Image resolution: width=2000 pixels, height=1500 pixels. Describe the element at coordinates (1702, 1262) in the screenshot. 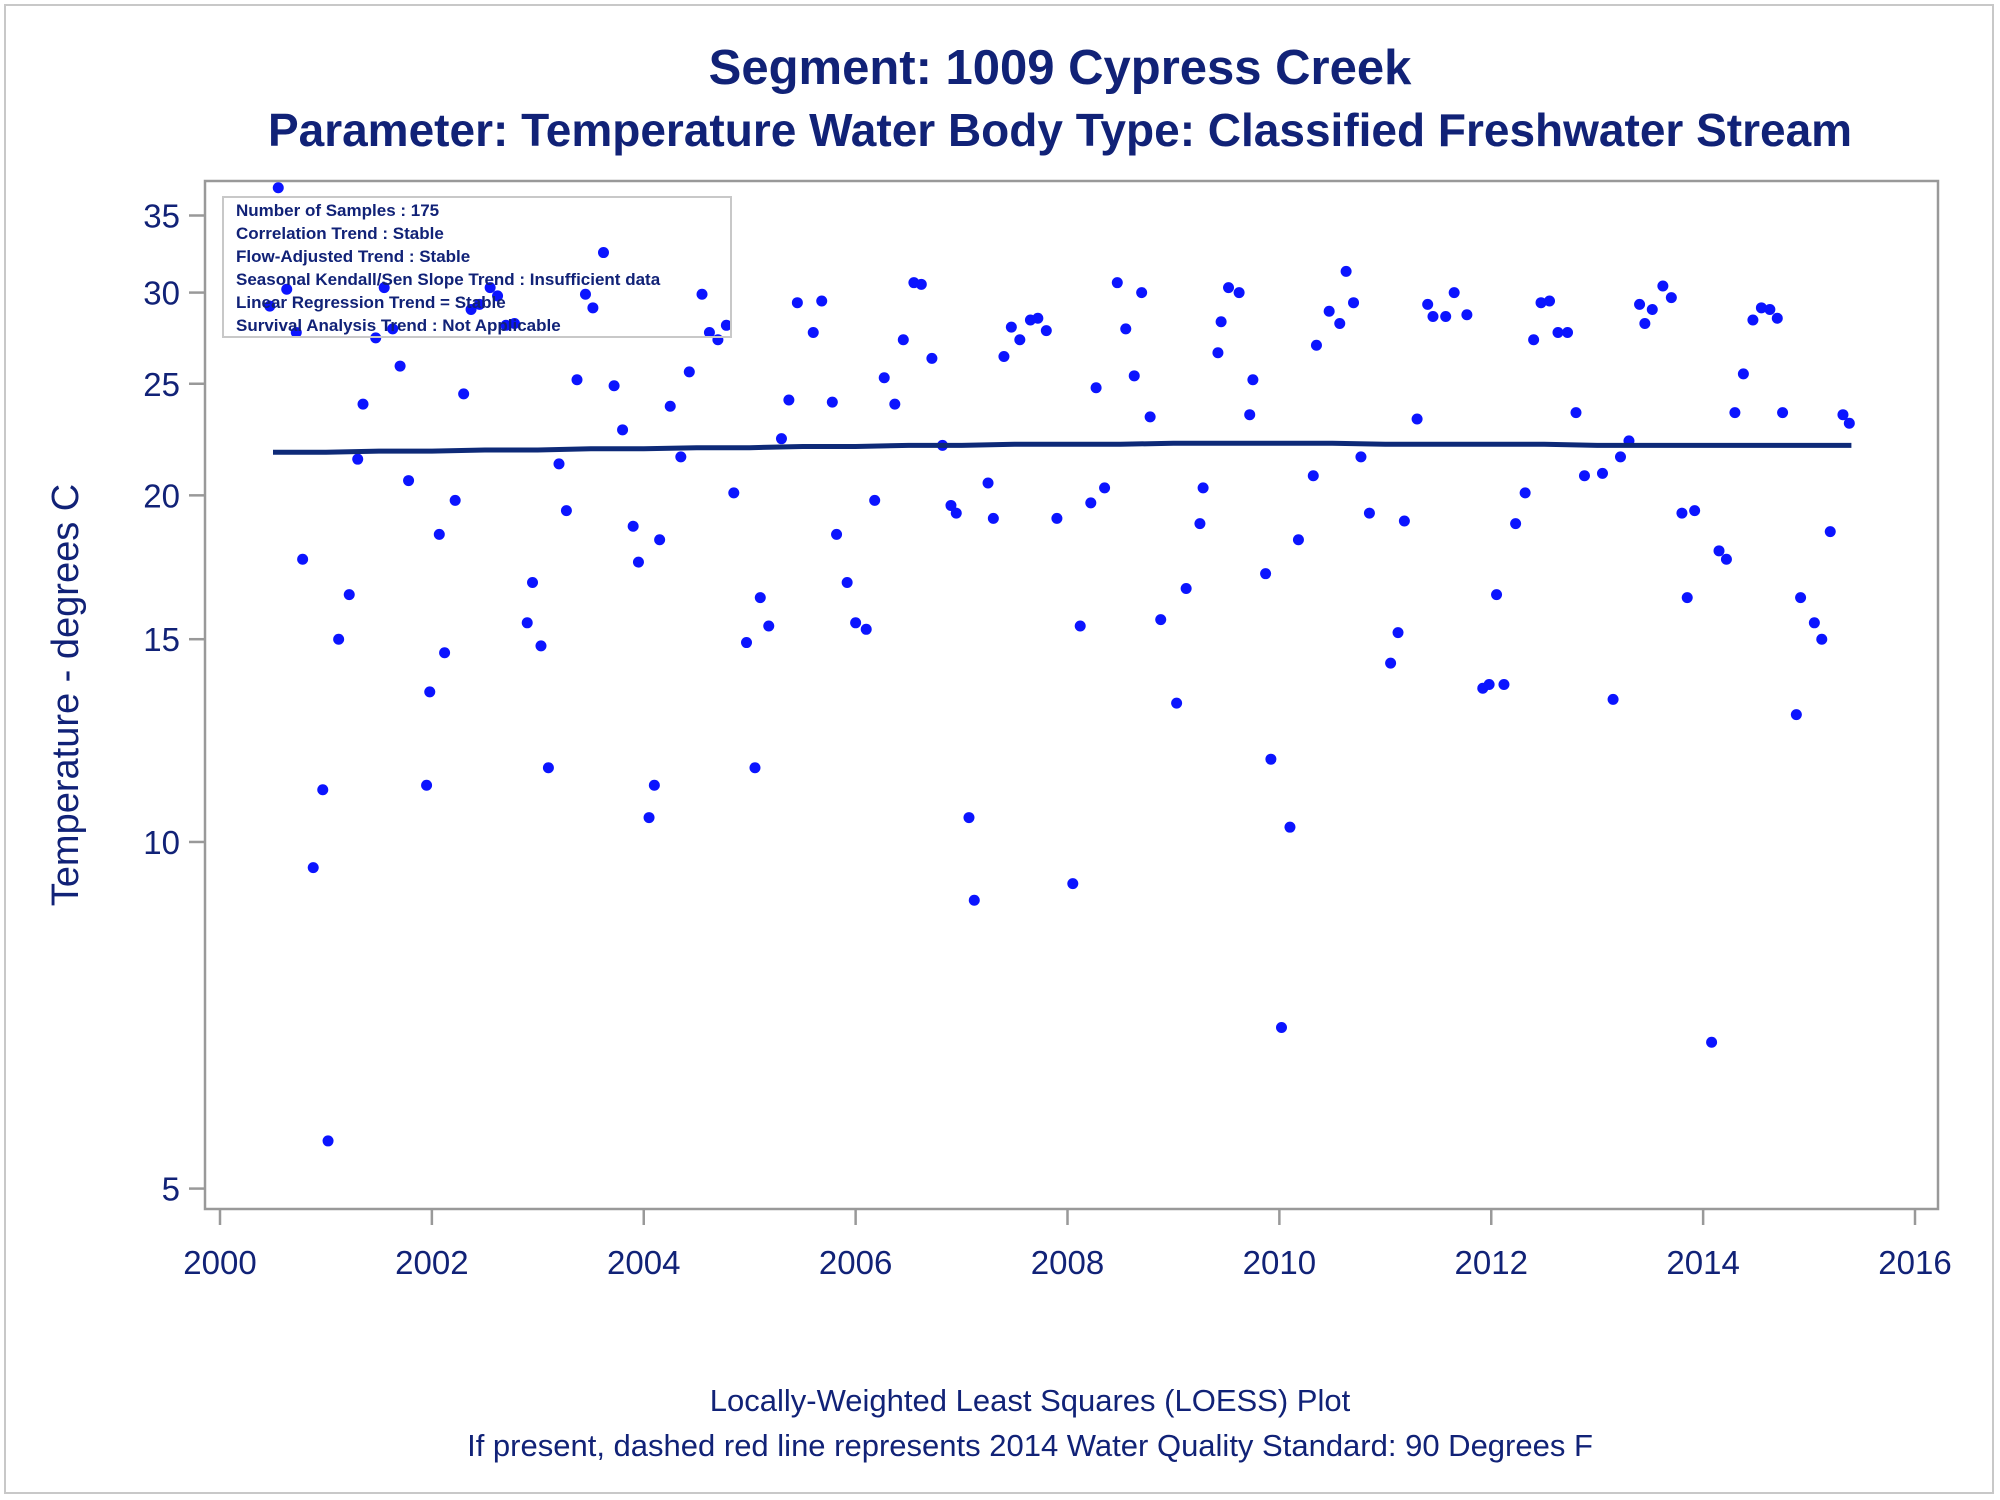

I see `x-tick-label: 2014` at that location.